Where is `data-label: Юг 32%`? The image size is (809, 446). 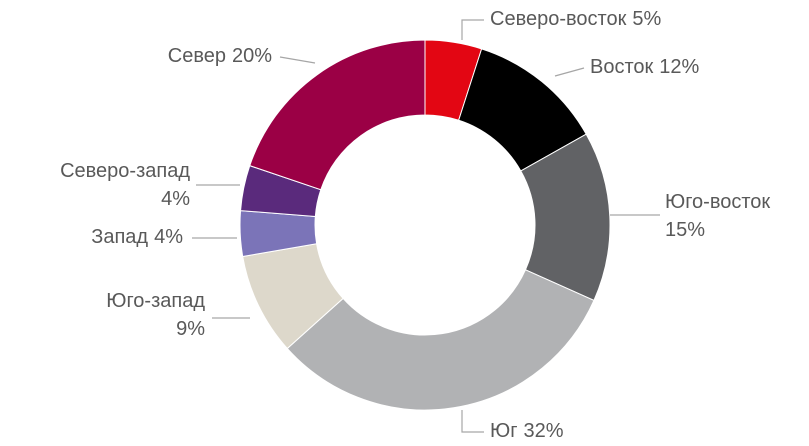 data-label: Юг 32% is located at coordinates (527, 431).